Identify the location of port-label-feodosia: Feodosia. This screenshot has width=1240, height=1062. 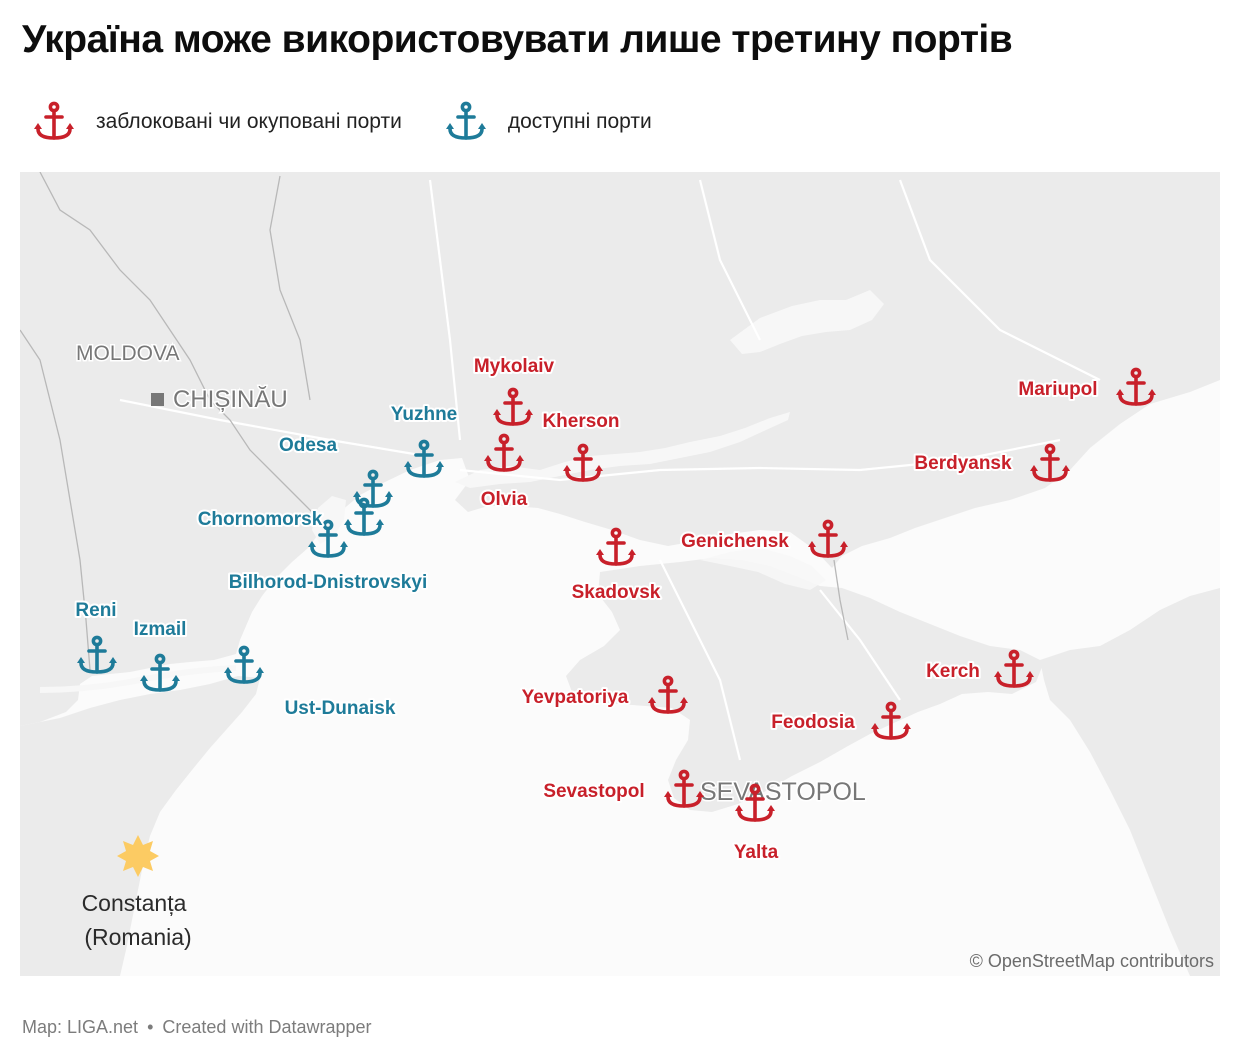
(813, 722).